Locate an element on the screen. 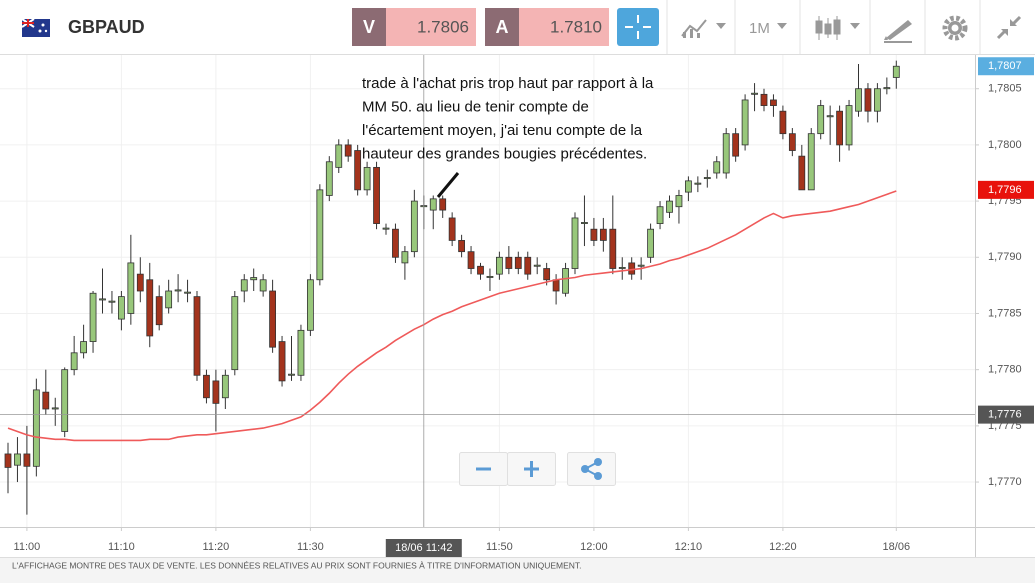  price-tag-label: 1,7796 is located at coordinates (1005, 190).